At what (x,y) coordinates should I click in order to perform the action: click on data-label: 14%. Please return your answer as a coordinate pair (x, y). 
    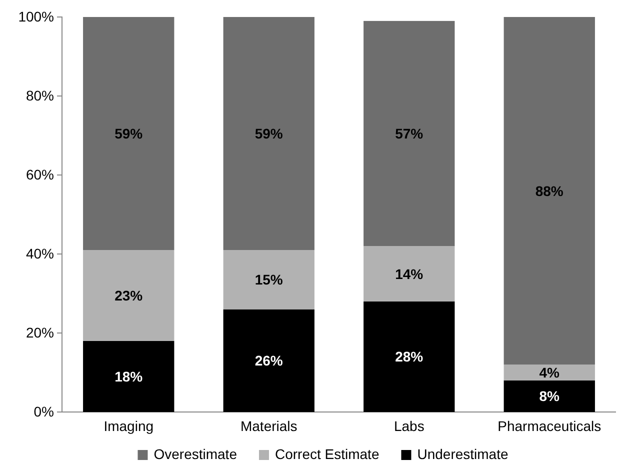
    Looking at the image, I should click on (409, 274).